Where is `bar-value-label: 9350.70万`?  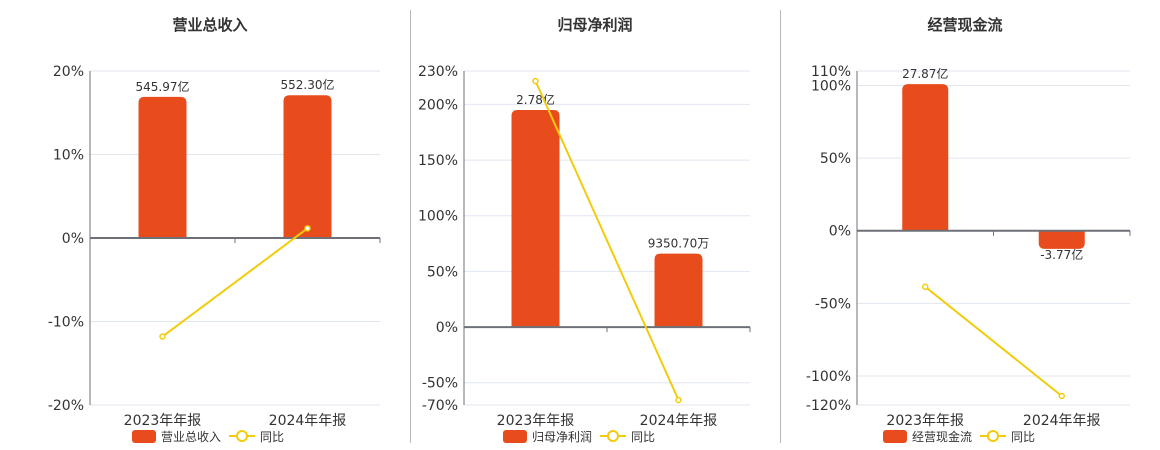 bar-value-label: 9350.70万 is located at coordinates (679, 244).